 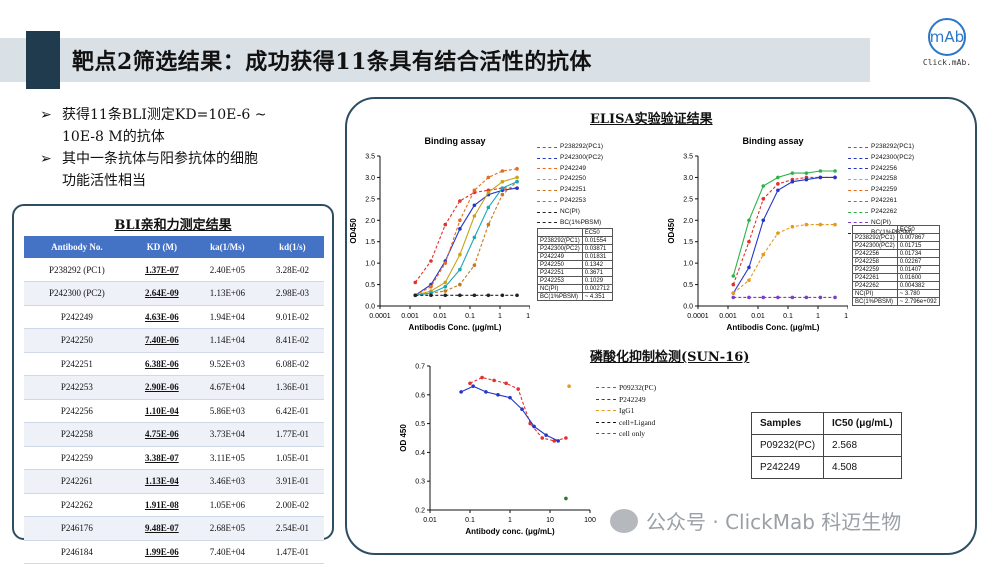 What do you see at coordinates (896, 301) in the screenshot?
I see `table-row: BC(1%PBSM) ~ 2.796e+092` at bounding box center [896, 301].